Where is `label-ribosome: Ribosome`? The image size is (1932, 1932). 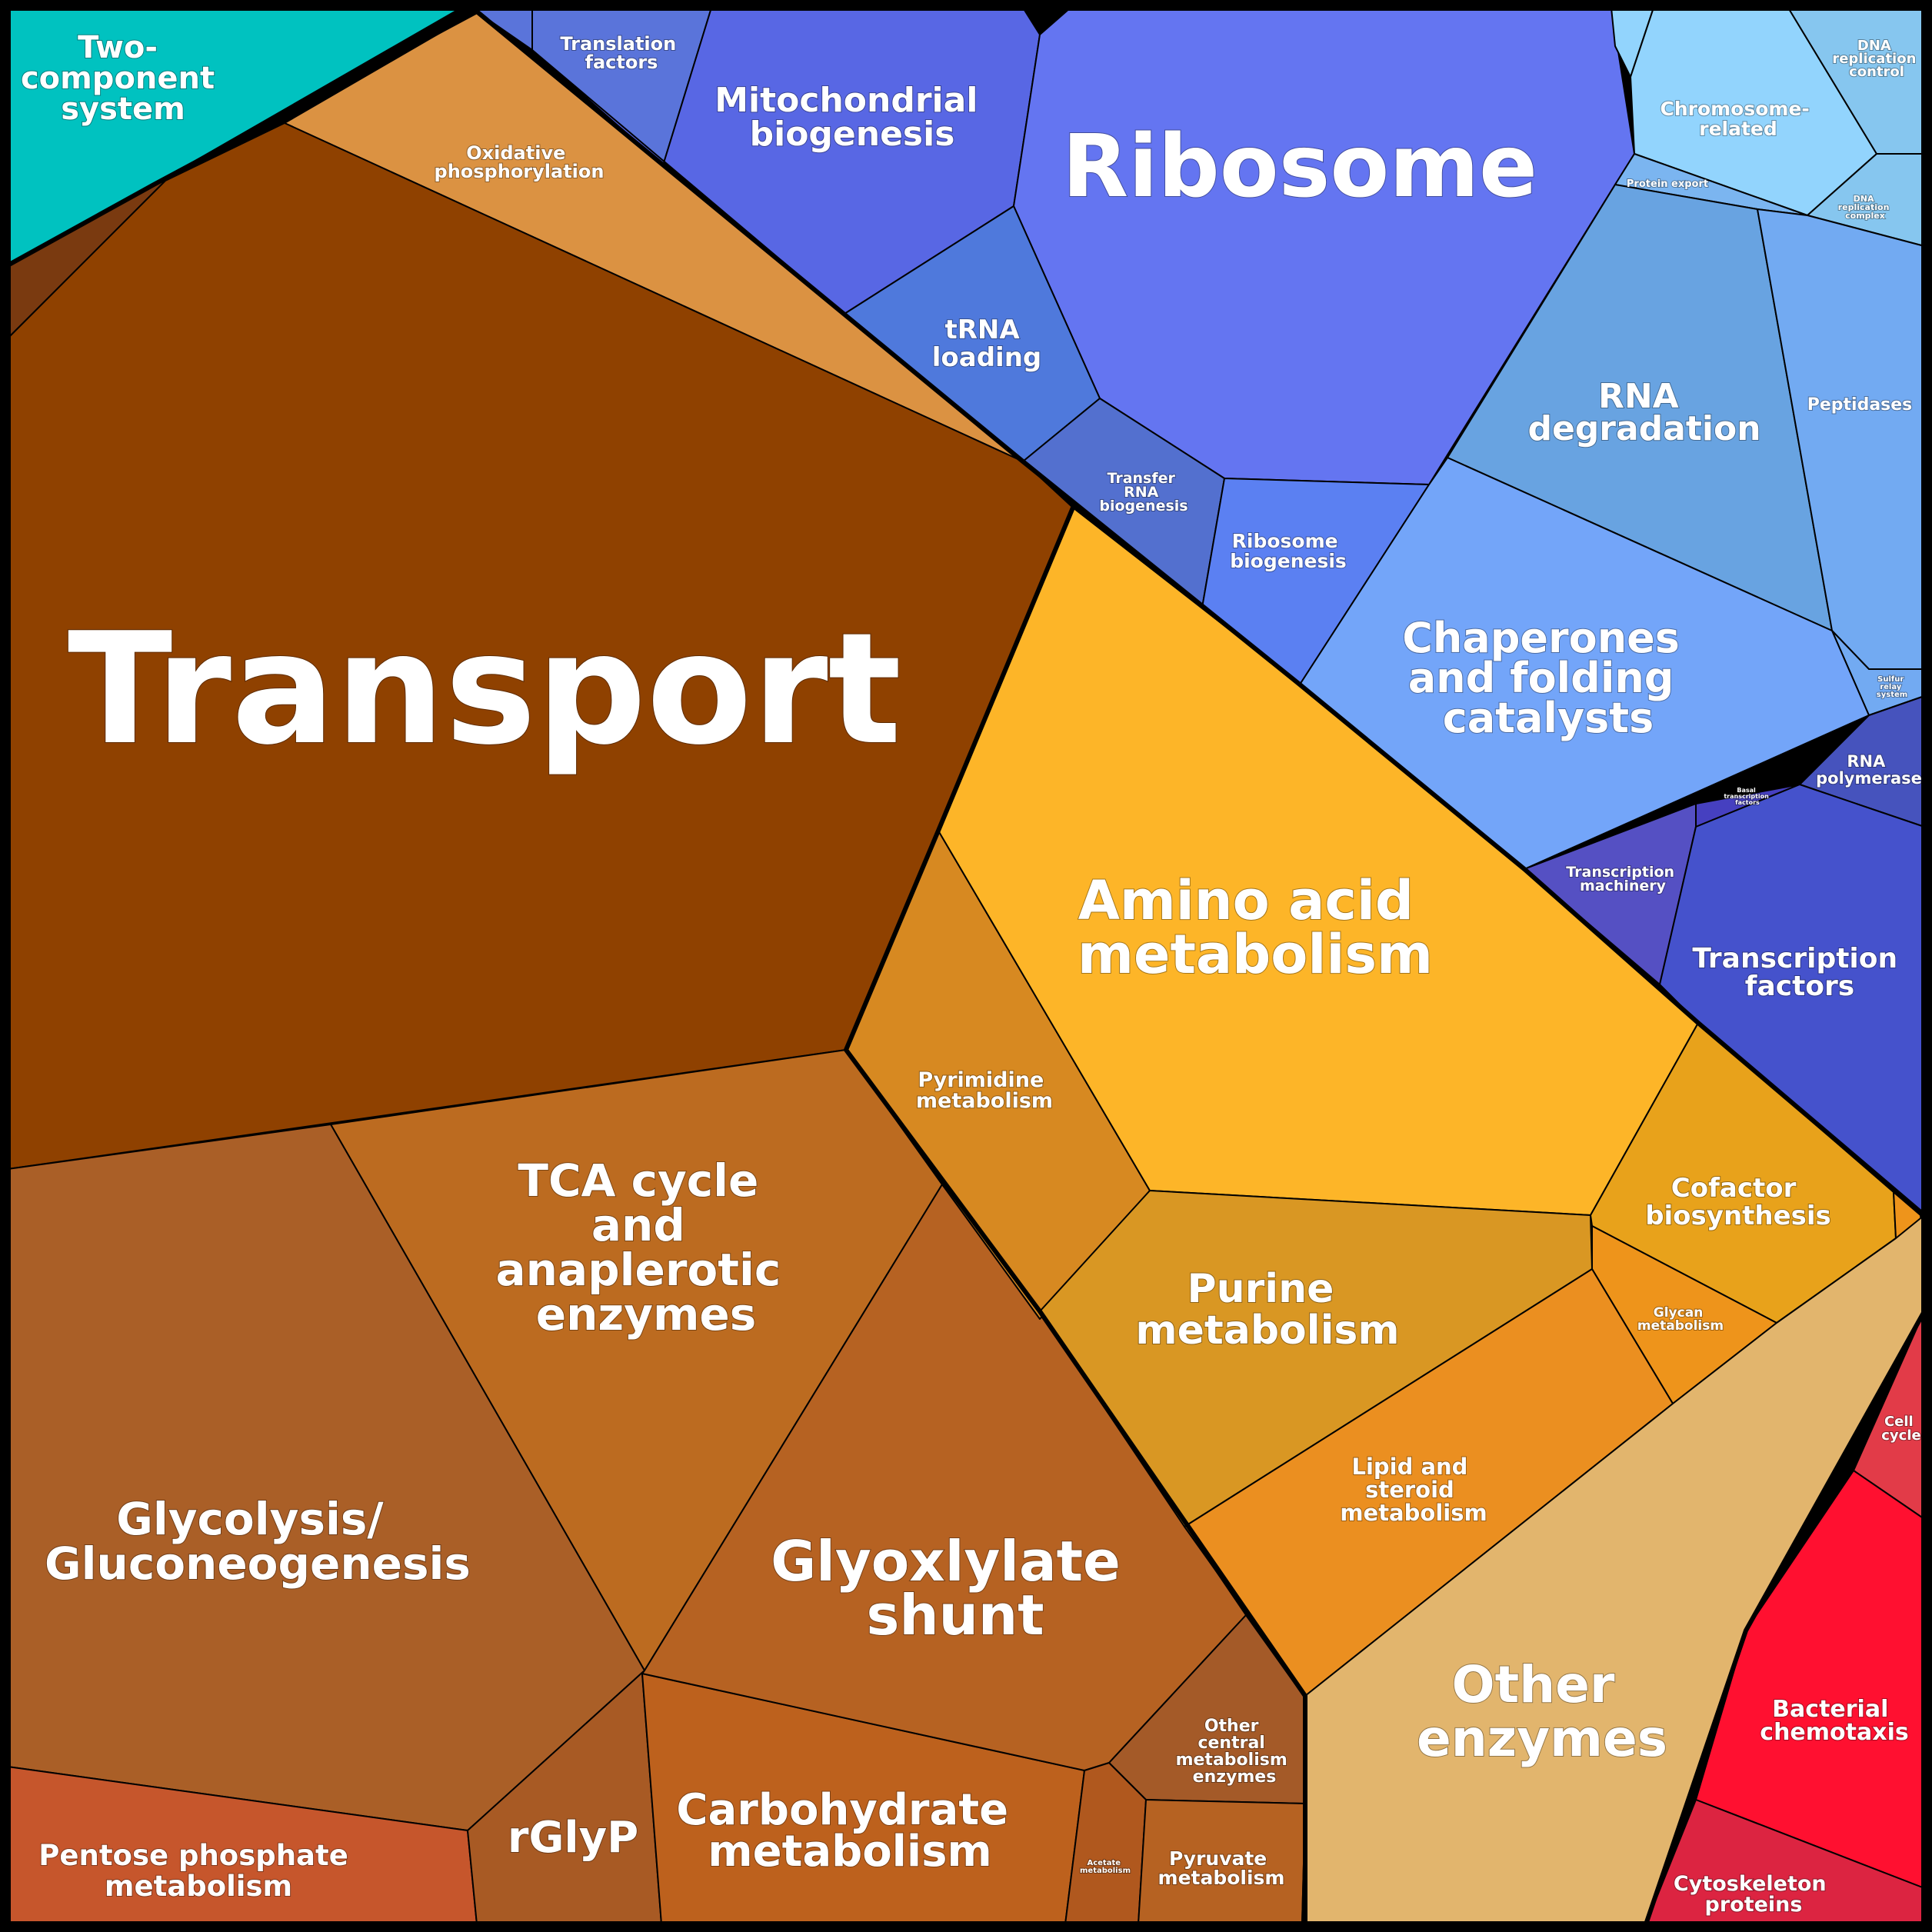 label-ribosome: Ribosome is located at coordinates (1299, 167).